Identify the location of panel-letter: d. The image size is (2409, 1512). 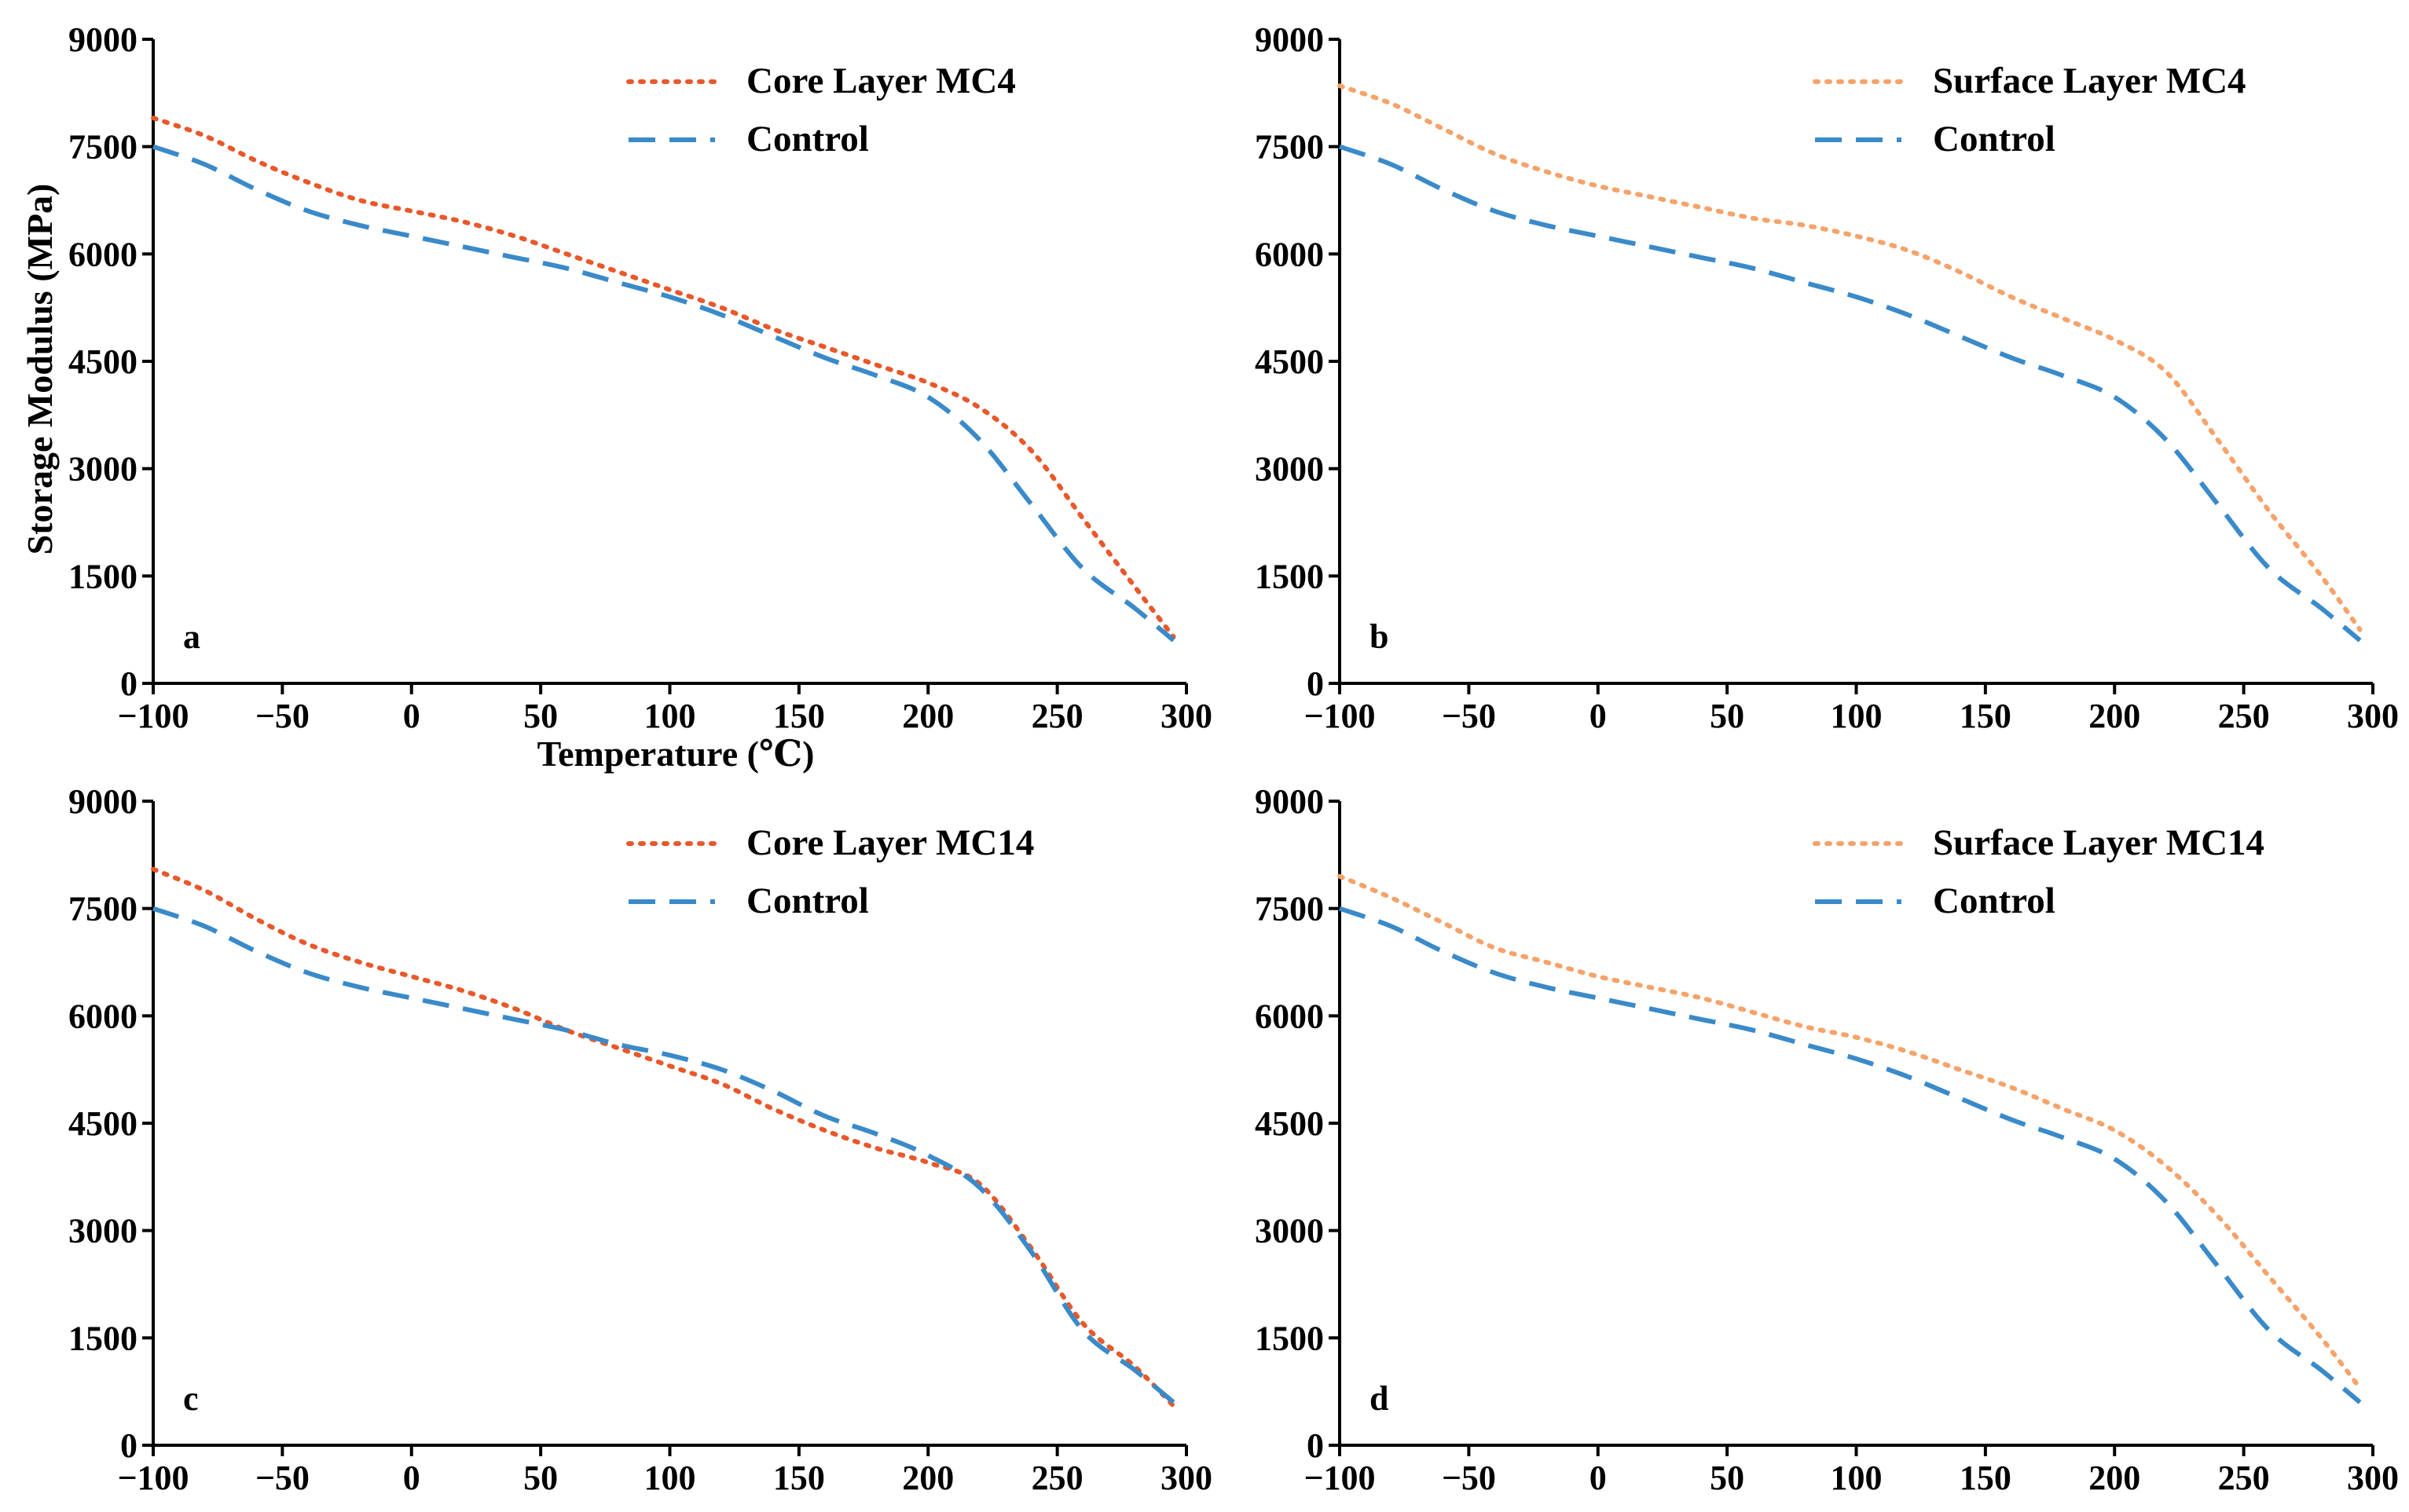
(1379, 1398).